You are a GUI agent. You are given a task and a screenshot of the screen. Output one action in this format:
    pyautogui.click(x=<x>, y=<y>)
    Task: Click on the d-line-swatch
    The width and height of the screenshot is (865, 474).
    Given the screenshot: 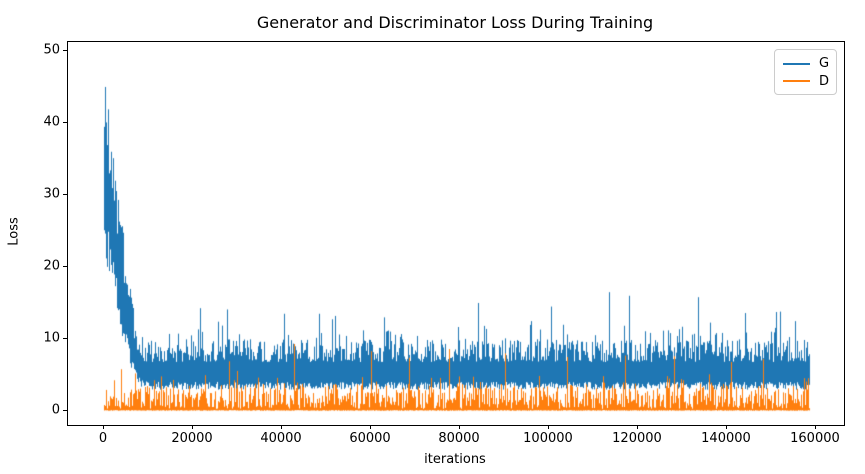 What is the action you would take?
    pyautogui.click(x=796, y=81)
    